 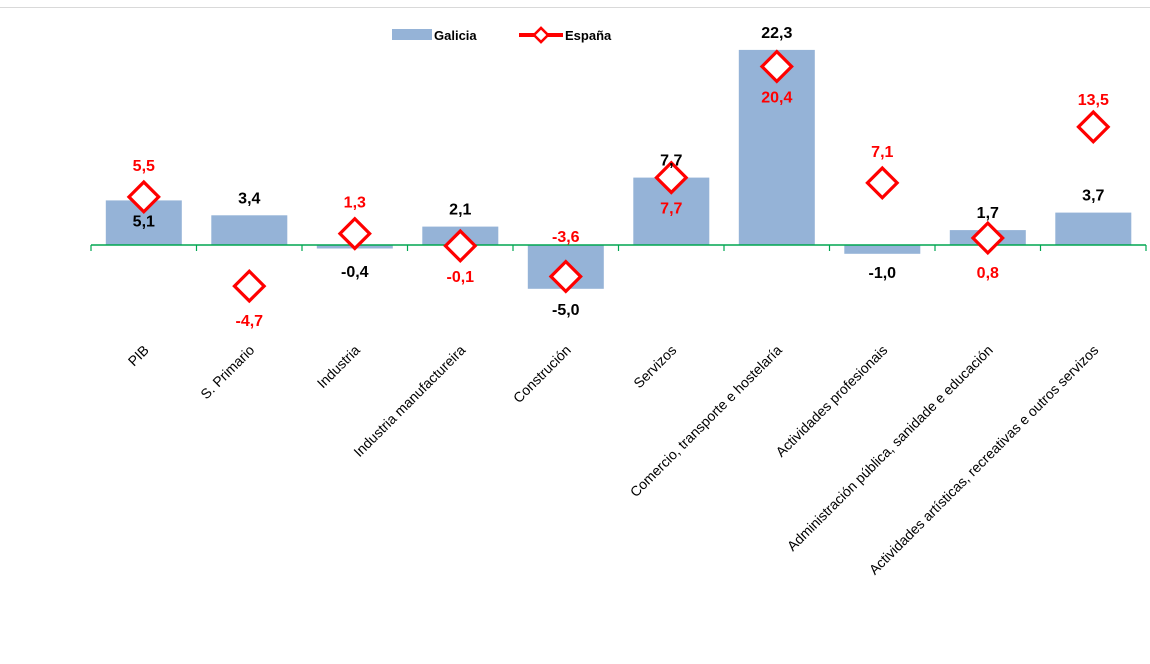 What do you see at coordinates (355, 272) in the screenshot?
I see `data-label-galicia-2: -0,4` at bounding box center [355, 272].